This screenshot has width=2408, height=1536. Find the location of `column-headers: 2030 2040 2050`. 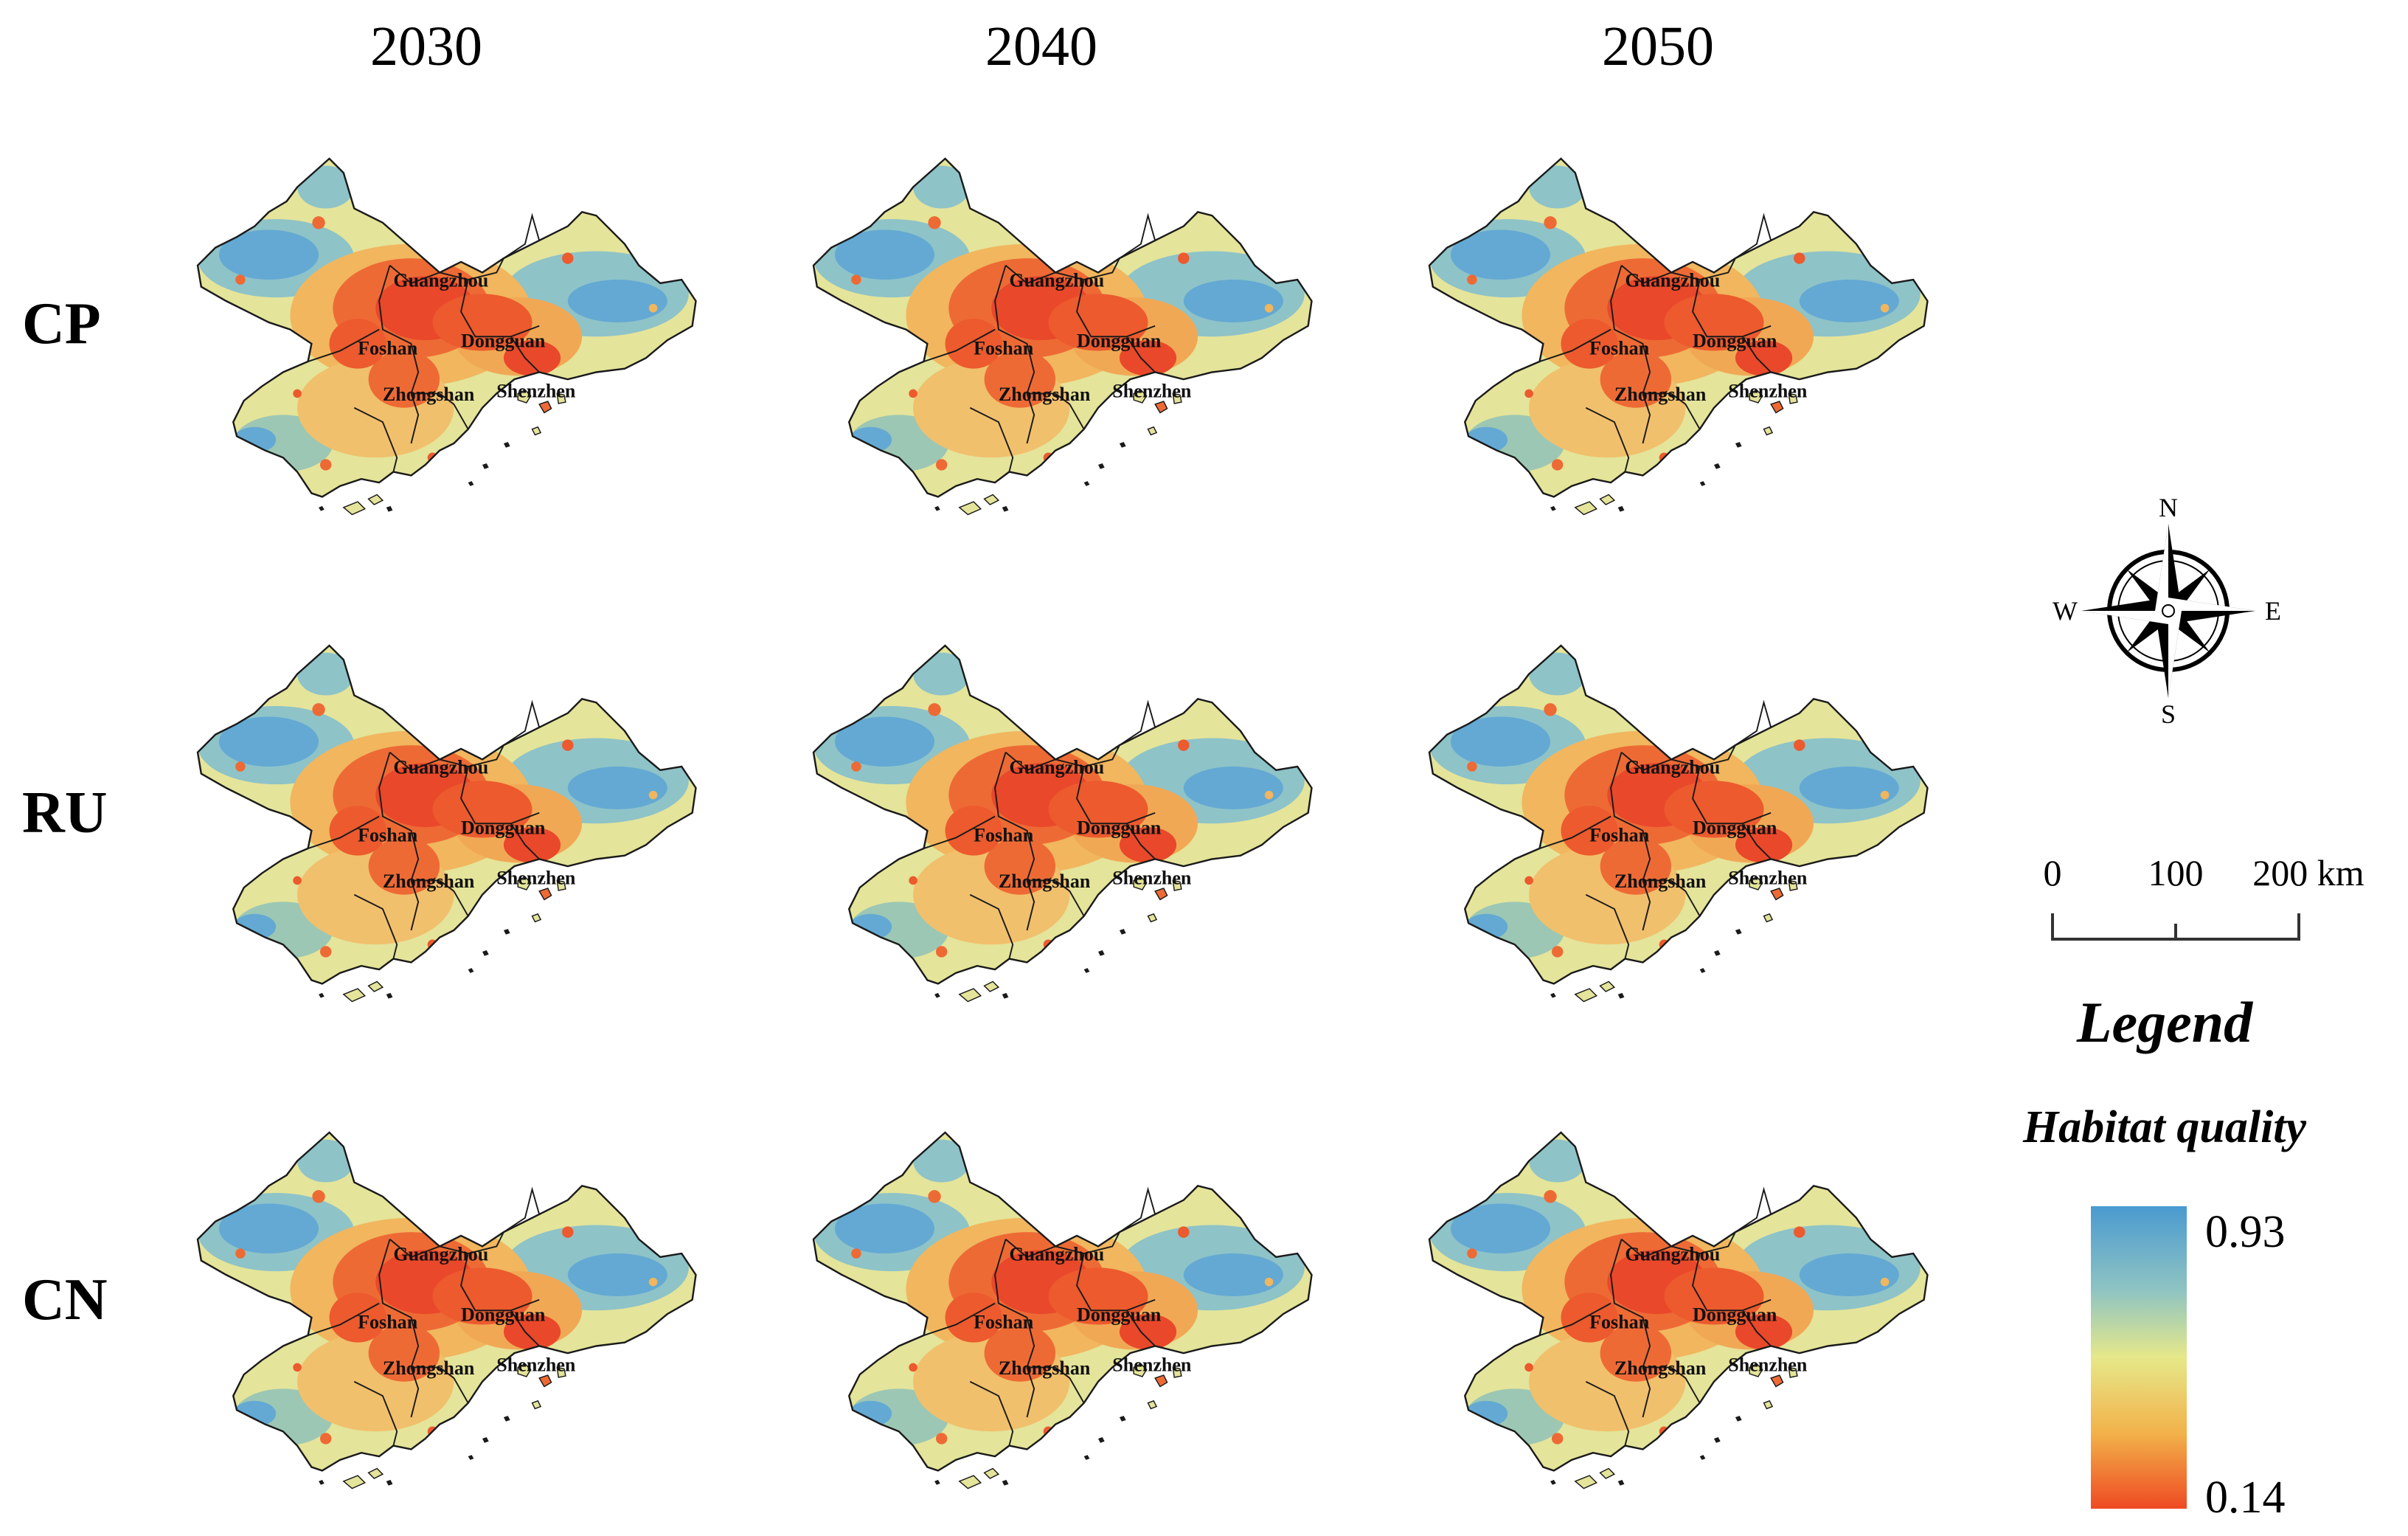

column-headers: 2030 2040 2050 is located at coordinates (1042, 46).